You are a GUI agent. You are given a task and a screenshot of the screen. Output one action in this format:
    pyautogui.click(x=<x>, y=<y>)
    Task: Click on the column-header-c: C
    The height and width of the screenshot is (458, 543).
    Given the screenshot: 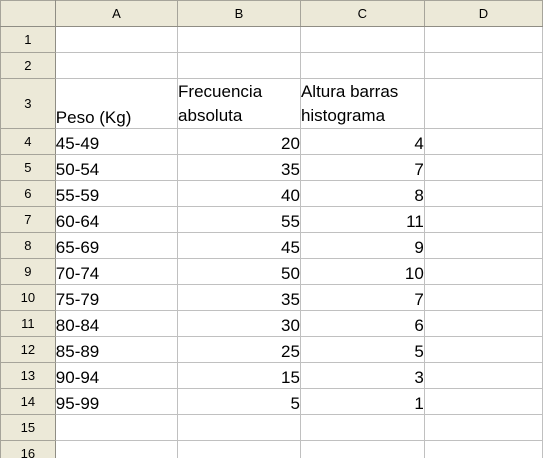 What is the action you would take?
    pyautogui.click(x=362, y=13)
    